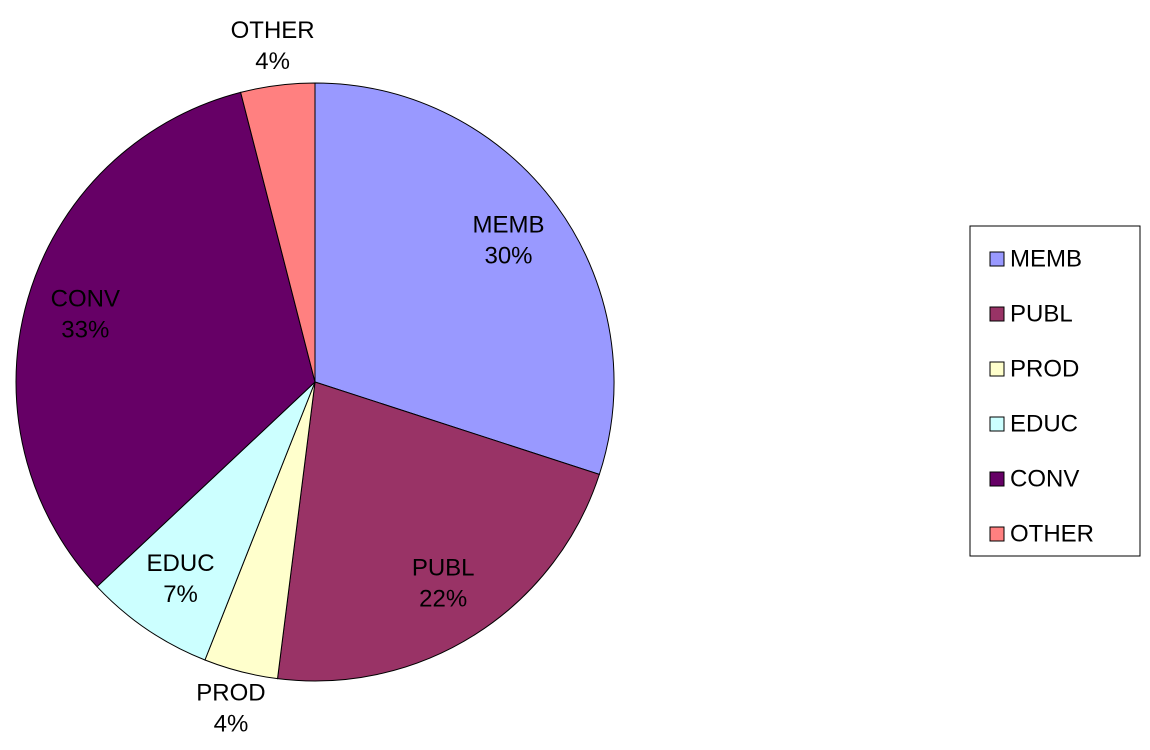 The width and height of the screenshot is (1150, 750). I want to click on legend-label: OTHER, so click(1052, 533).